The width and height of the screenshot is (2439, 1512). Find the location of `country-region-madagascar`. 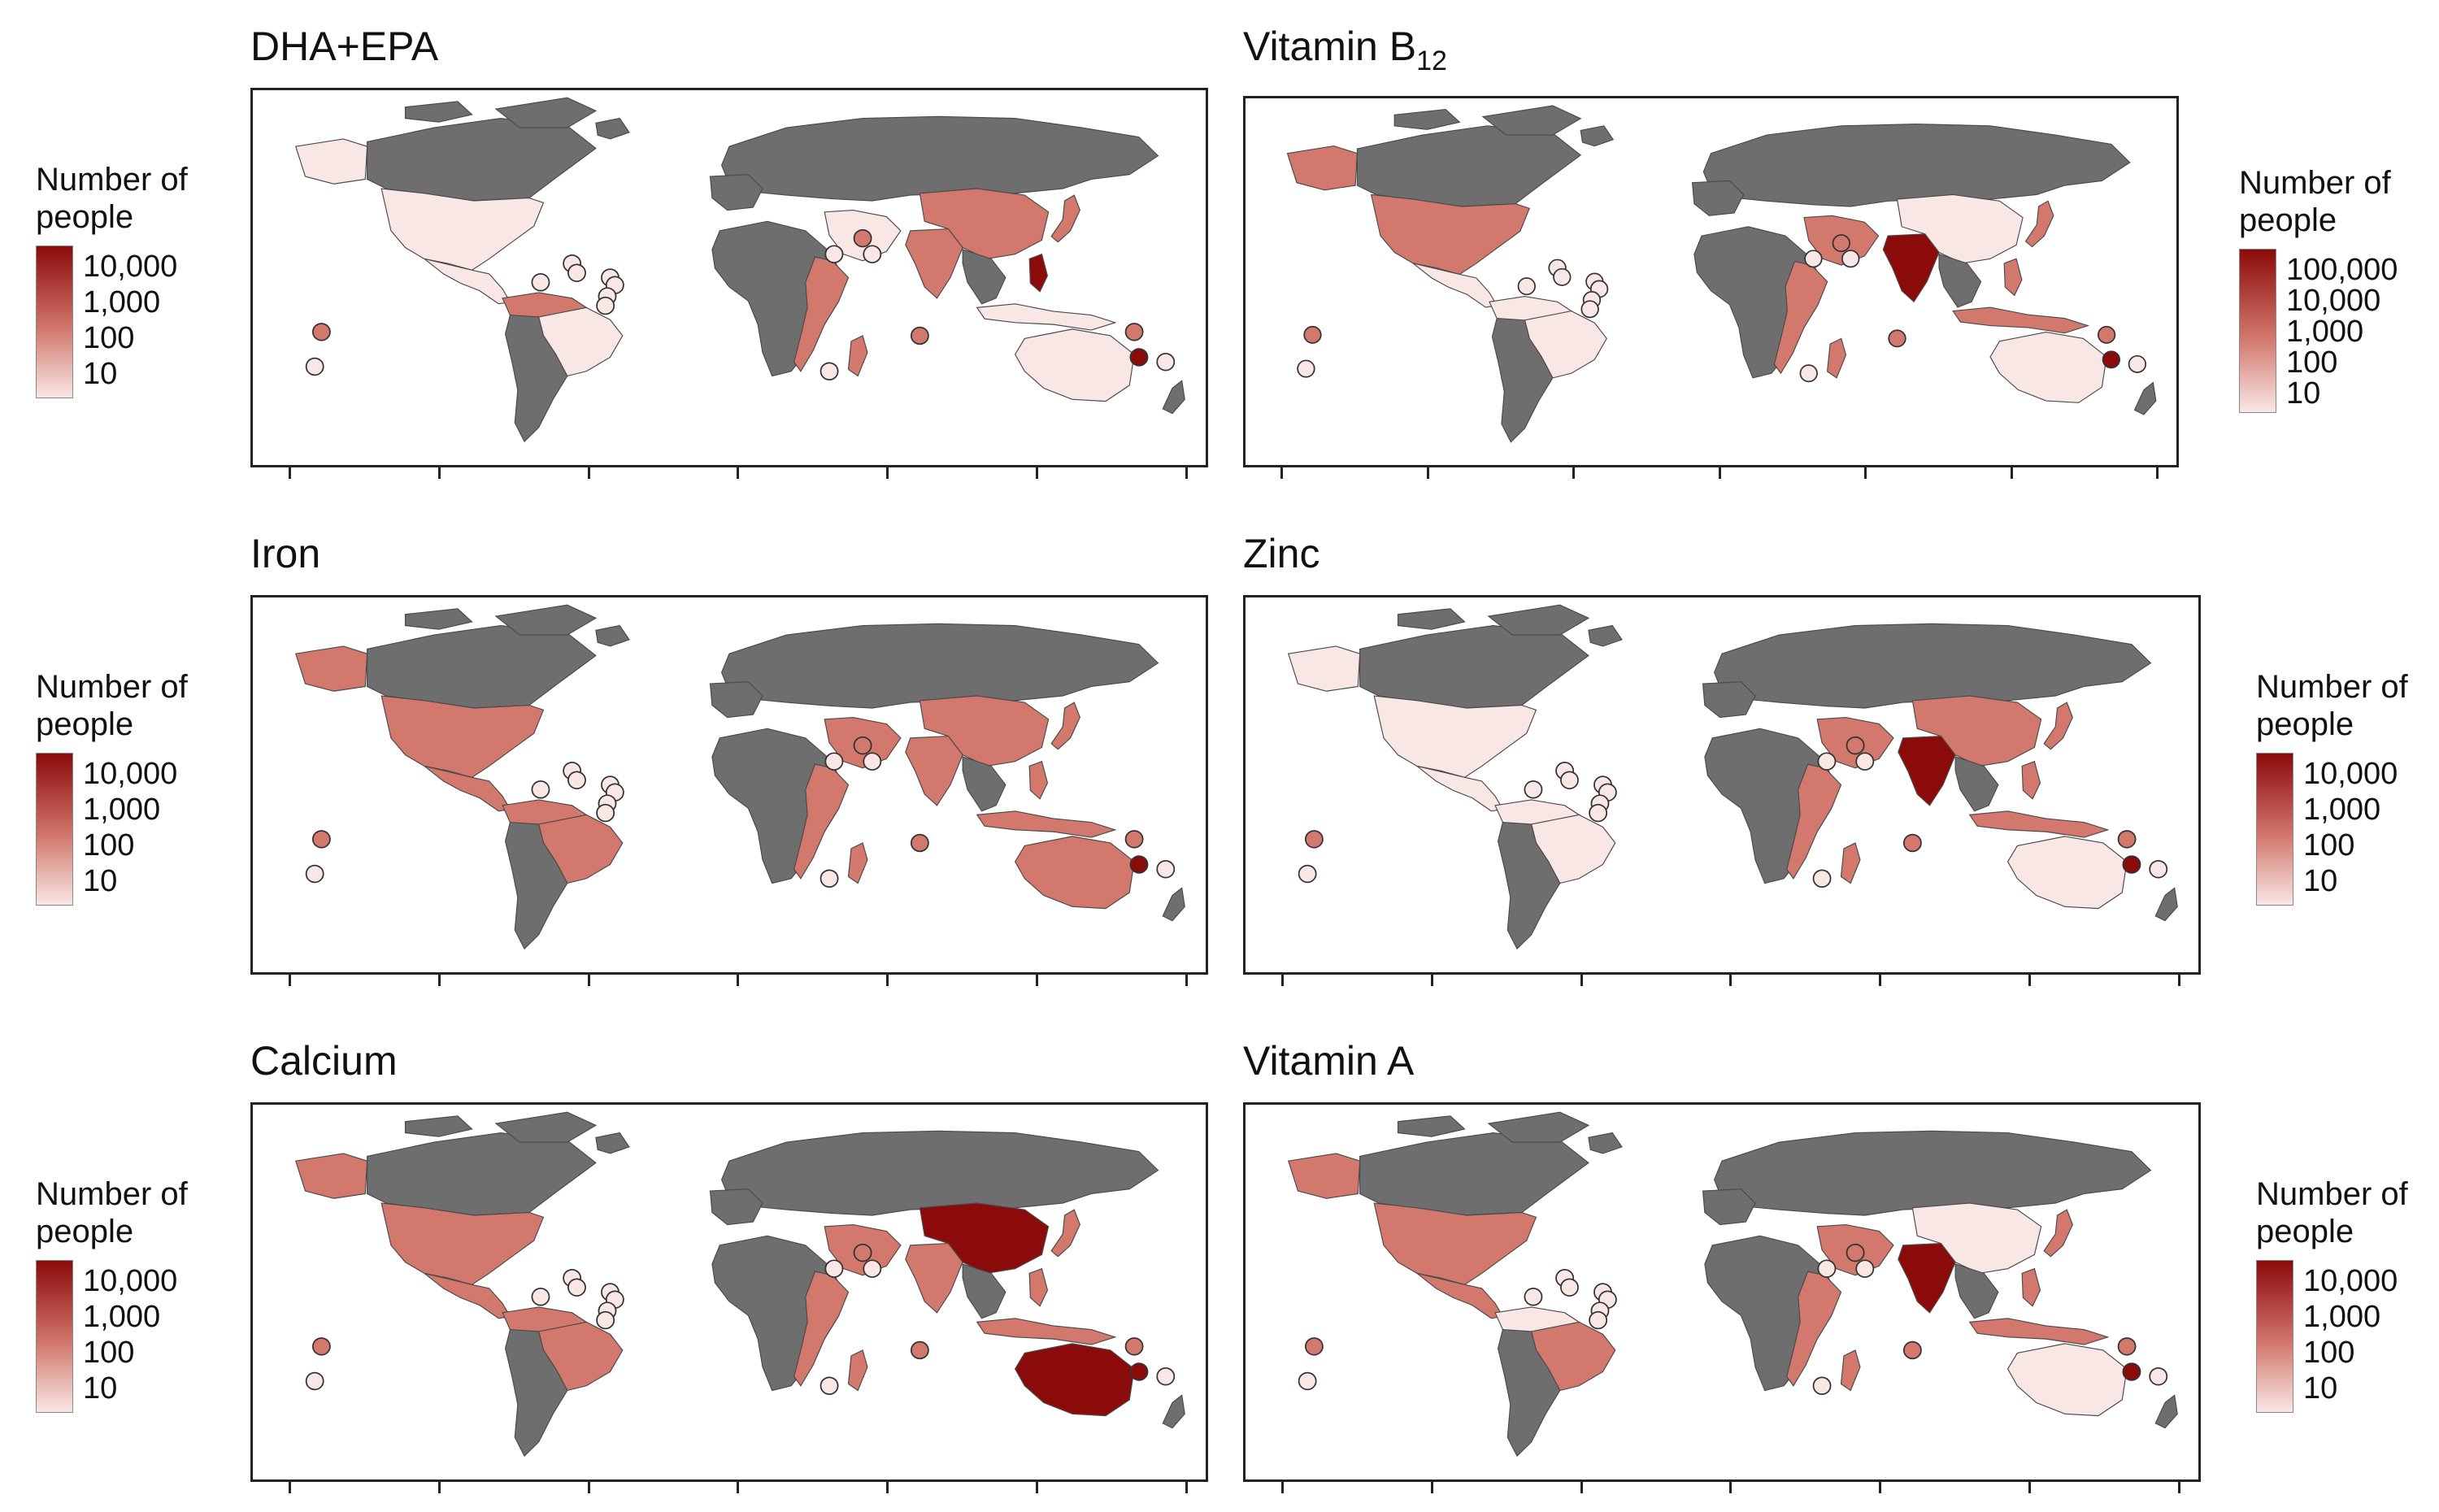

country-region-madagascar is located at coordinates (857, 1370).